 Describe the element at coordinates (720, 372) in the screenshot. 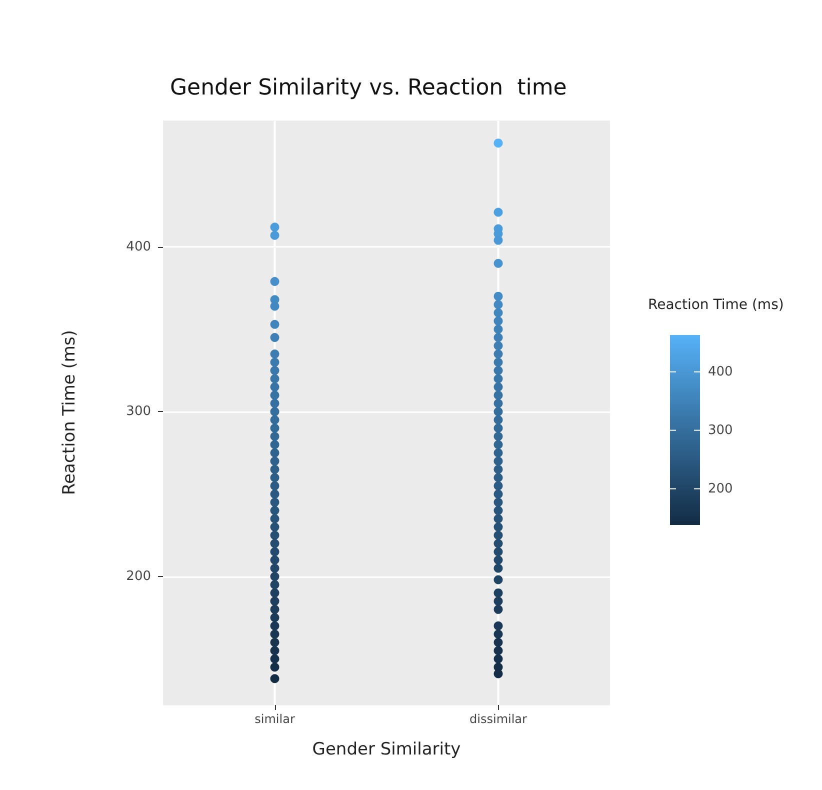

I see `color-bar-label: 400` at that location.